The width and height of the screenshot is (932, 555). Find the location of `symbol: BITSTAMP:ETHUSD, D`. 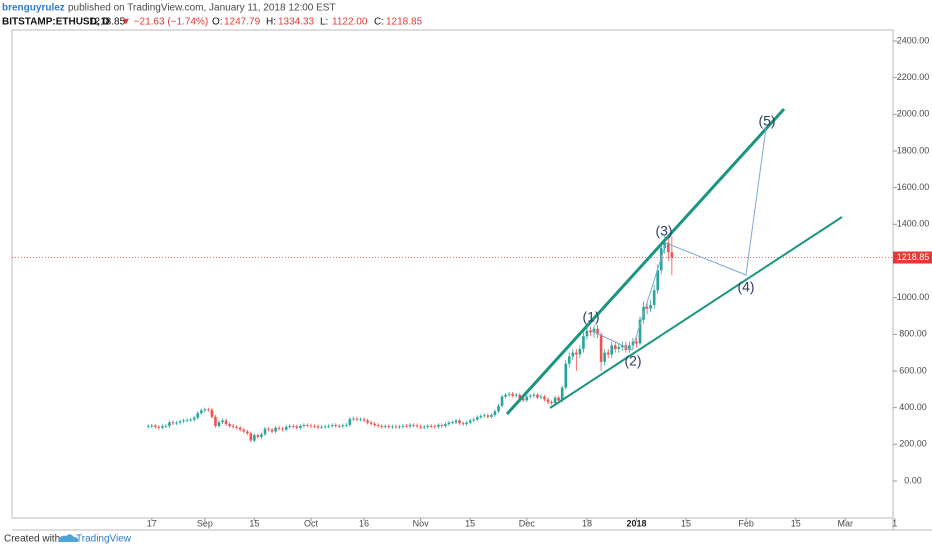

symbol: BITSTAMP:ETHUSD, D is located at coordinates (56, 22).